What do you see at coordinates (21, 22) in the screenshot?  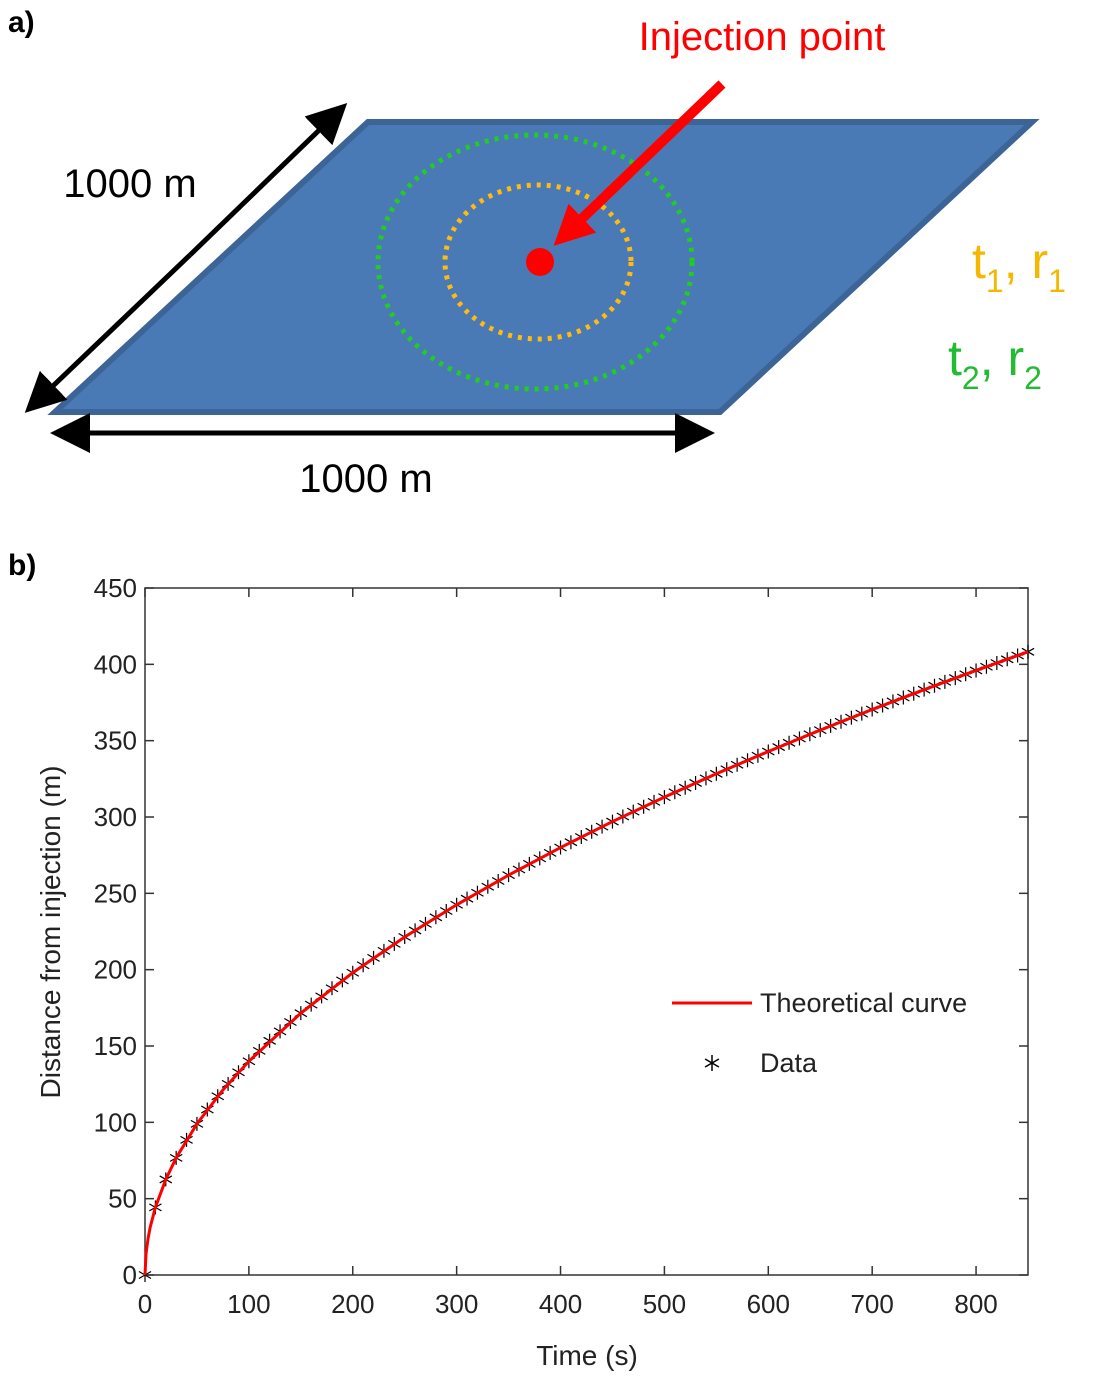 I see `panel-label: a)` at bounding box center [21, 22].